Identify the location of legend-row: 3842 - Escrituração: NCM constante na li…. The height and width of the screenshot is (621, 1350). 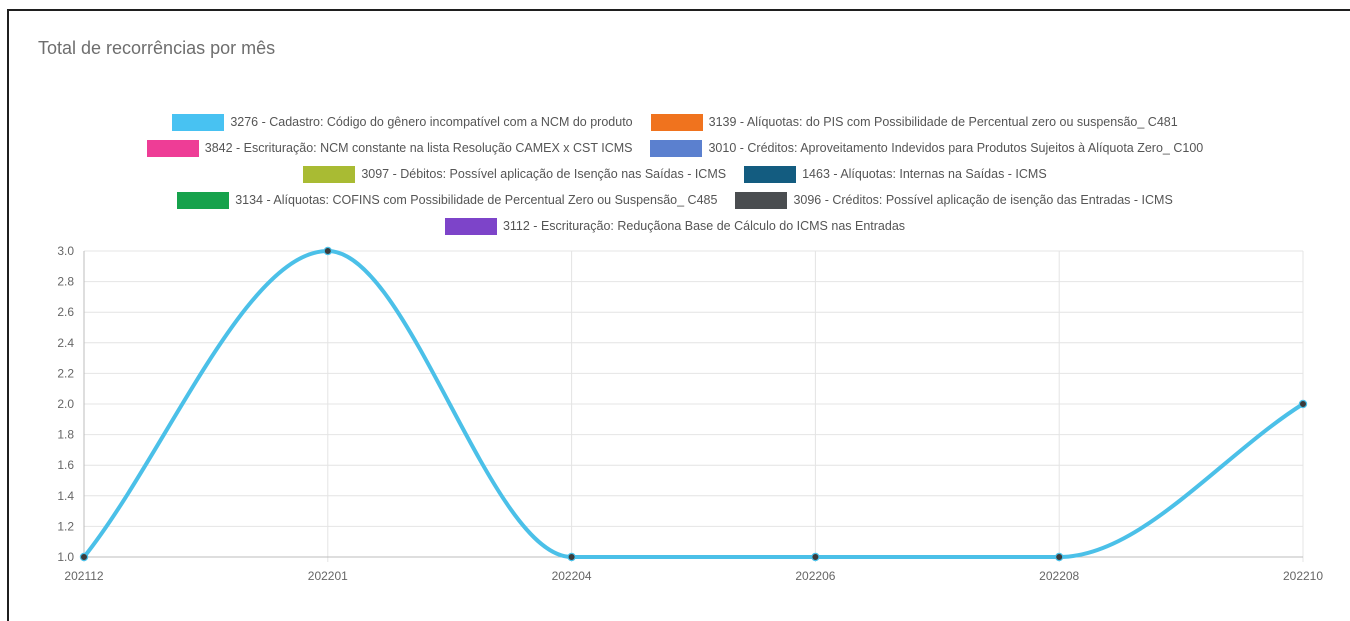
(675, 148).